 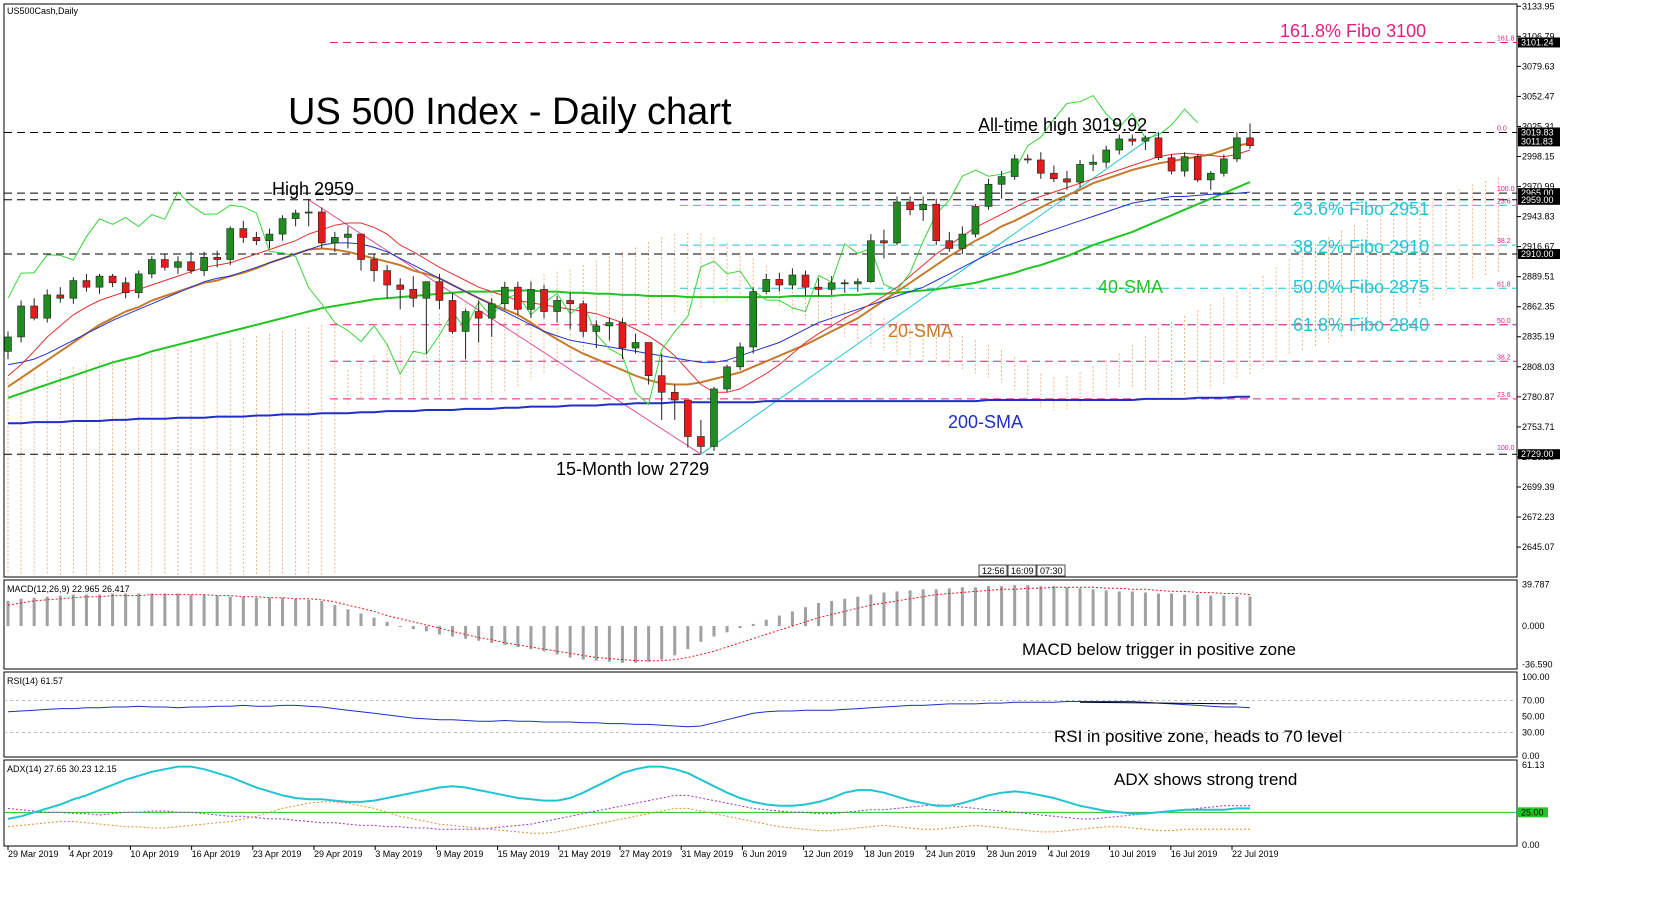 I want to click on time-tick-label: 9 May 2019, so click(x=459, y=854).